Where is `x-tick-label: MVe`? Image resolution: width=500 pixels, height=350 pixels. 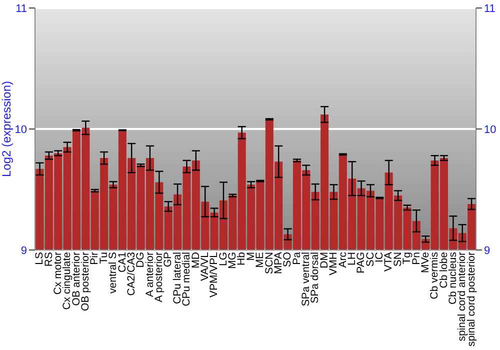 x-tick-label: MVe is located at coordinates (425, 263).